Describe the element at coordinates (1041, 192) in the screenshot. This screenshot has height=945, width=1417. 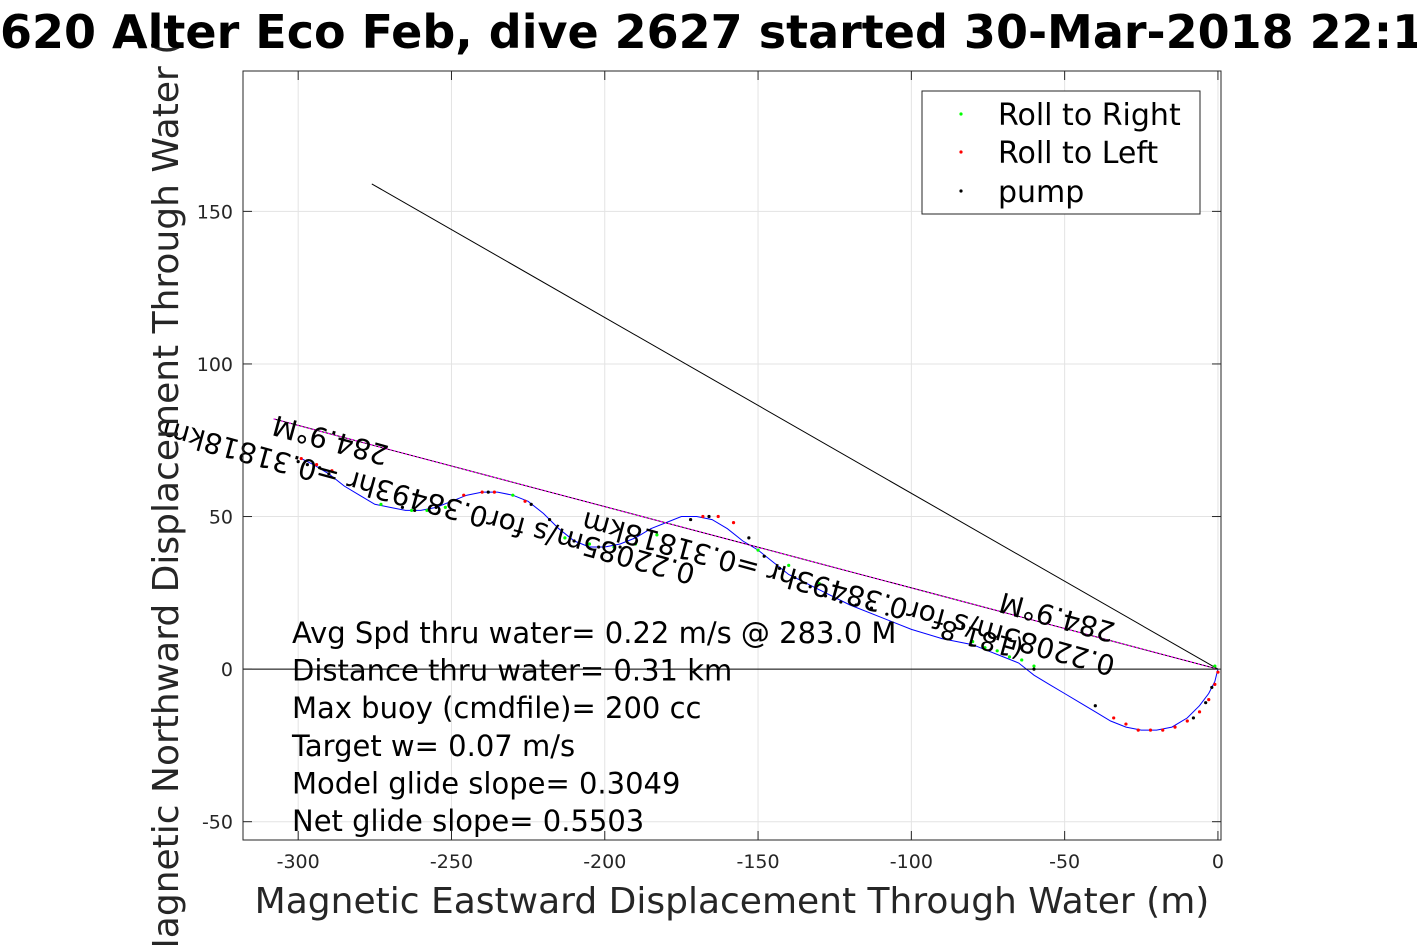
I see `legend-label-pump: pump` at that location.